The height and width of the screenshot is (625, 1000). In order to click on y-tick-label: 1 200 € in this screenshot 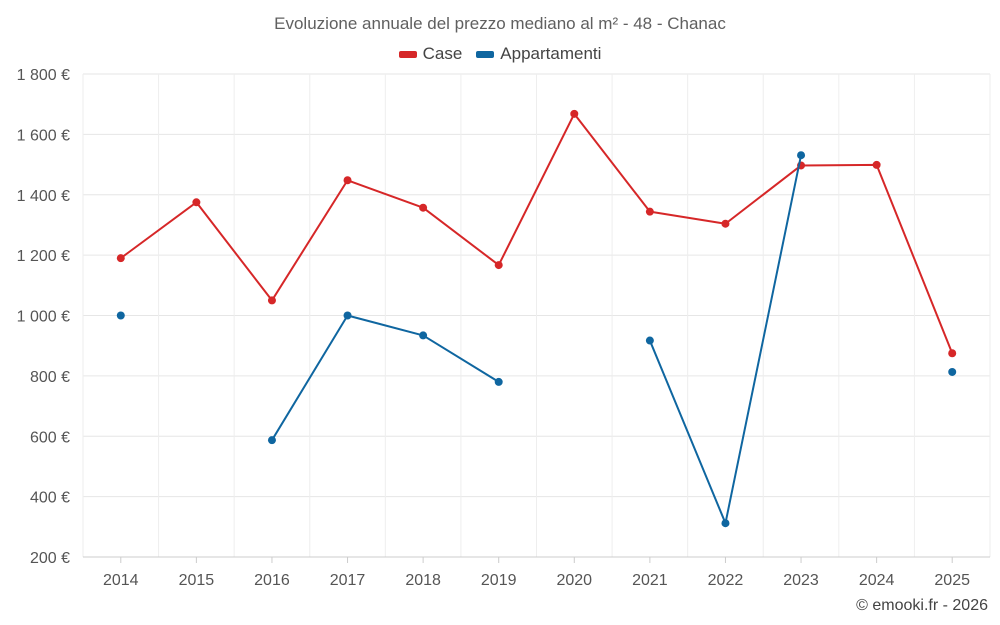, I will do `click(43, 256)`.